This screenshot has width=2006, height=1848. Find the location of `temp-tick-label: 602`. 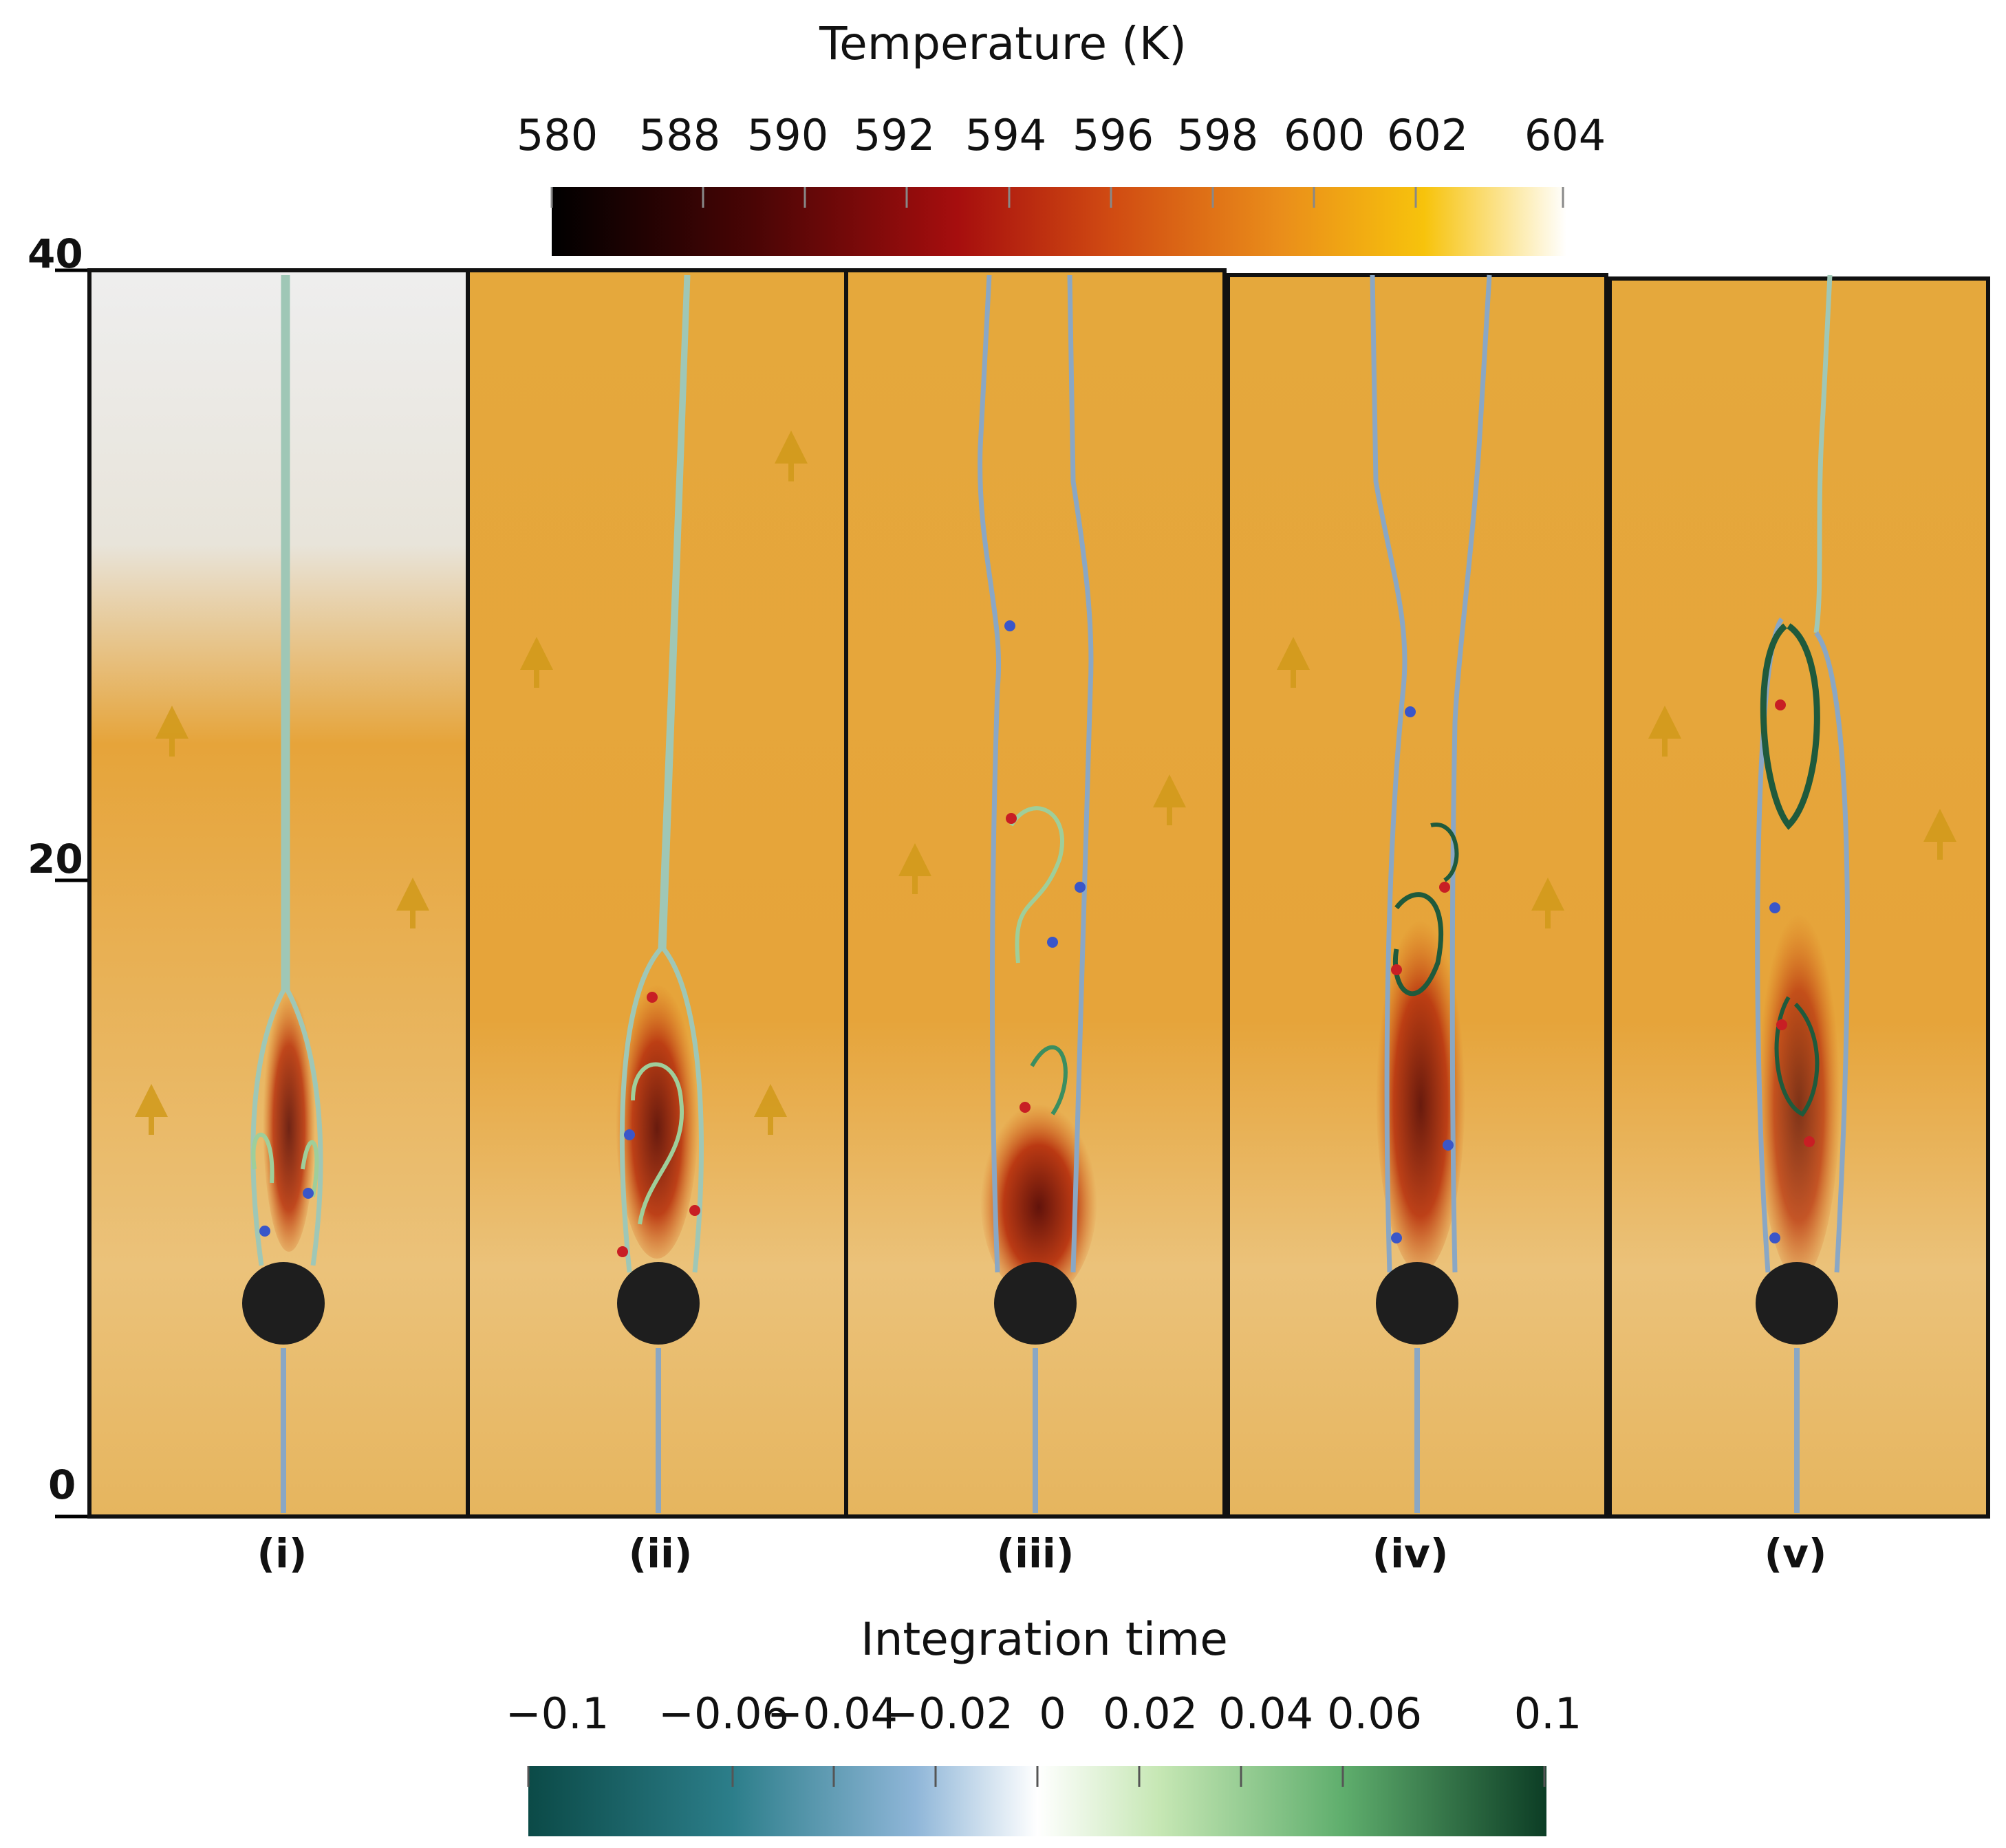

temp-tick-label: 602 is located at coordinates (1427, 135).